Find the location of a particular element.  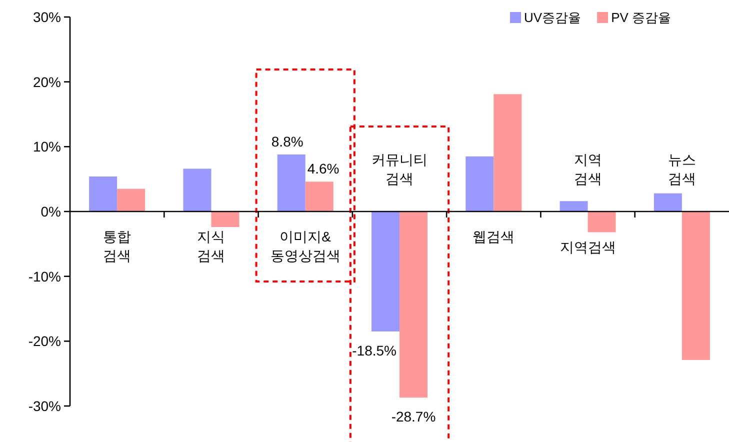

y-tick-label: 30% is located at coordinates (46, 17).